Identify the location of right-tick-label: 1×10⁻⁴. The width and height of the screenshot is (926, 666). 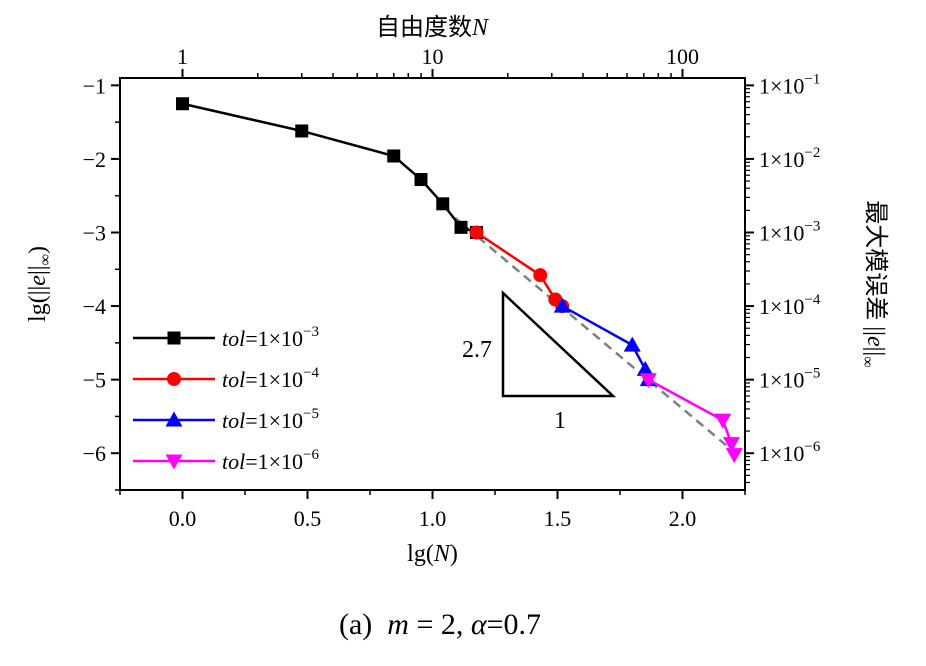
(790, 305).